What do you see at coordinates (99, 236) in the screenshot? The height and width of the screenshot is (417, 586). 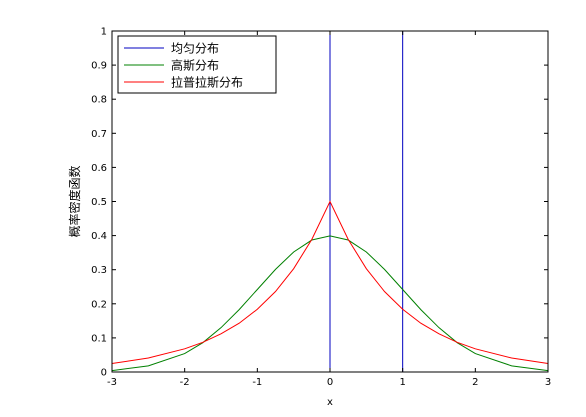 I see `y-tick-label: 0.4` at bounding box center [99, 236].